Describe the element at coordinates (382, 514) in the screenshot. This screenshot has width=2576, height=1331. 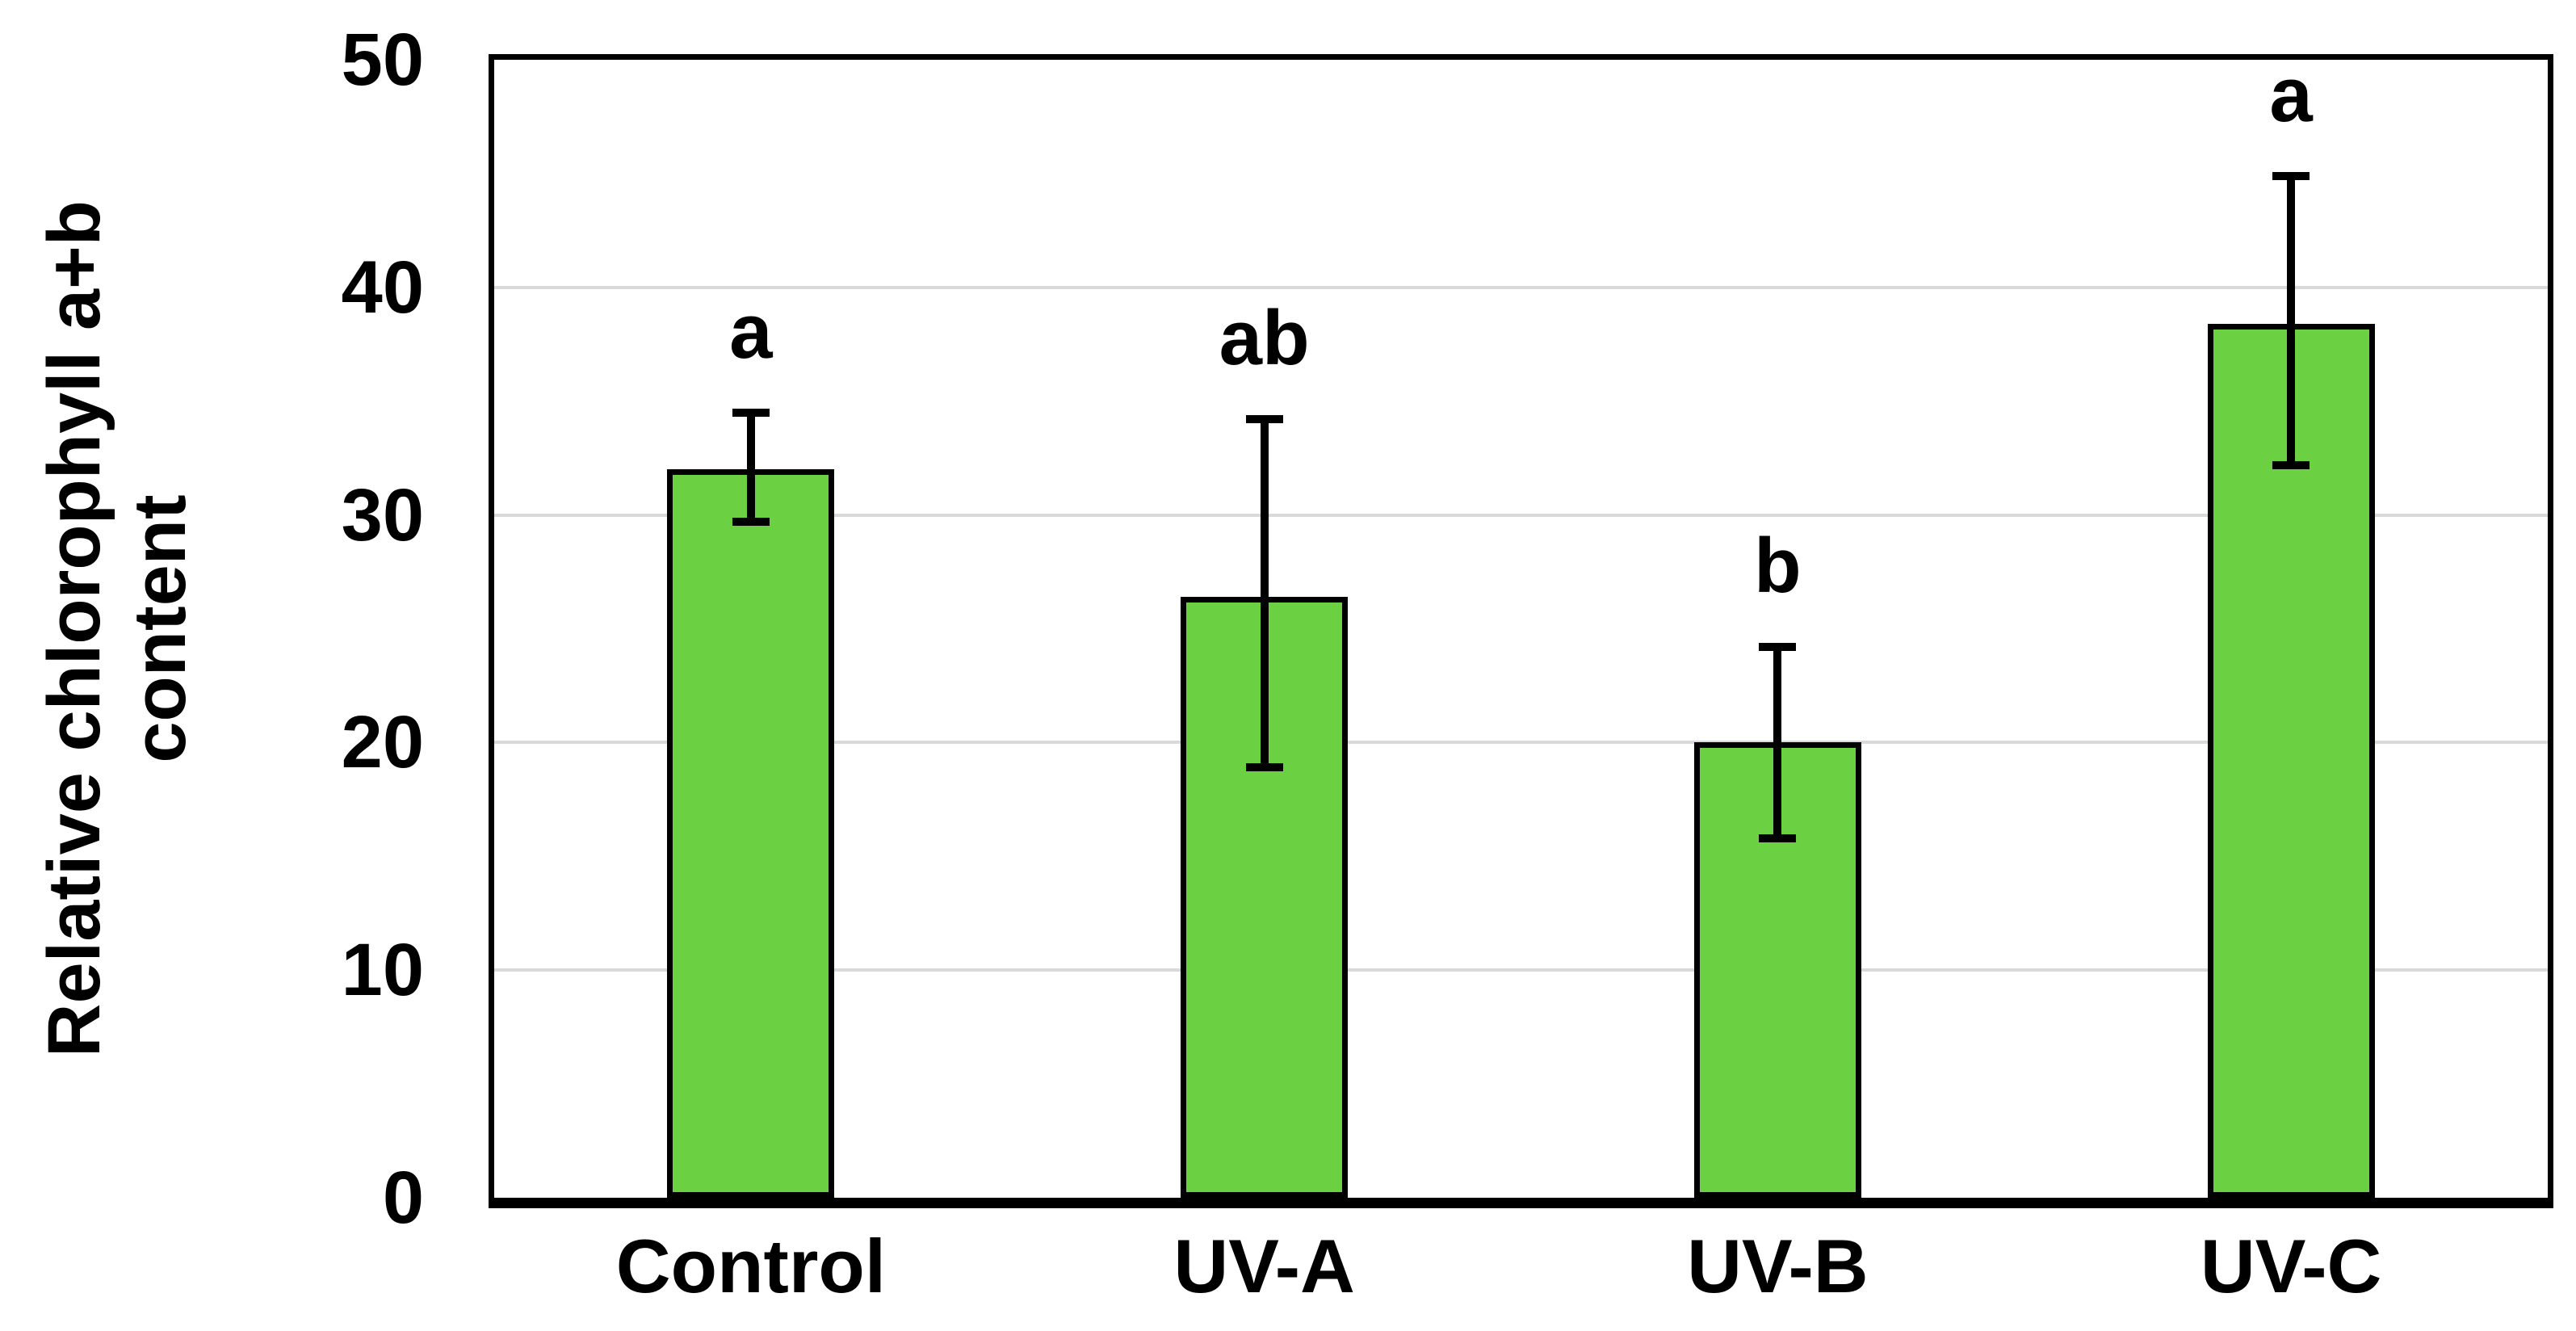
I see `y-tick-label: 30` at that location.